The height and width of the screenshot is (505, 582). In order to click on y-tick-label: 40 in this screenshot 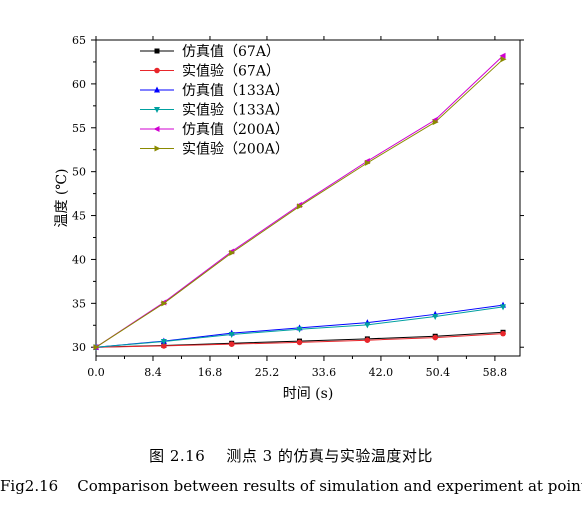, I will do `click(79, 259)`.